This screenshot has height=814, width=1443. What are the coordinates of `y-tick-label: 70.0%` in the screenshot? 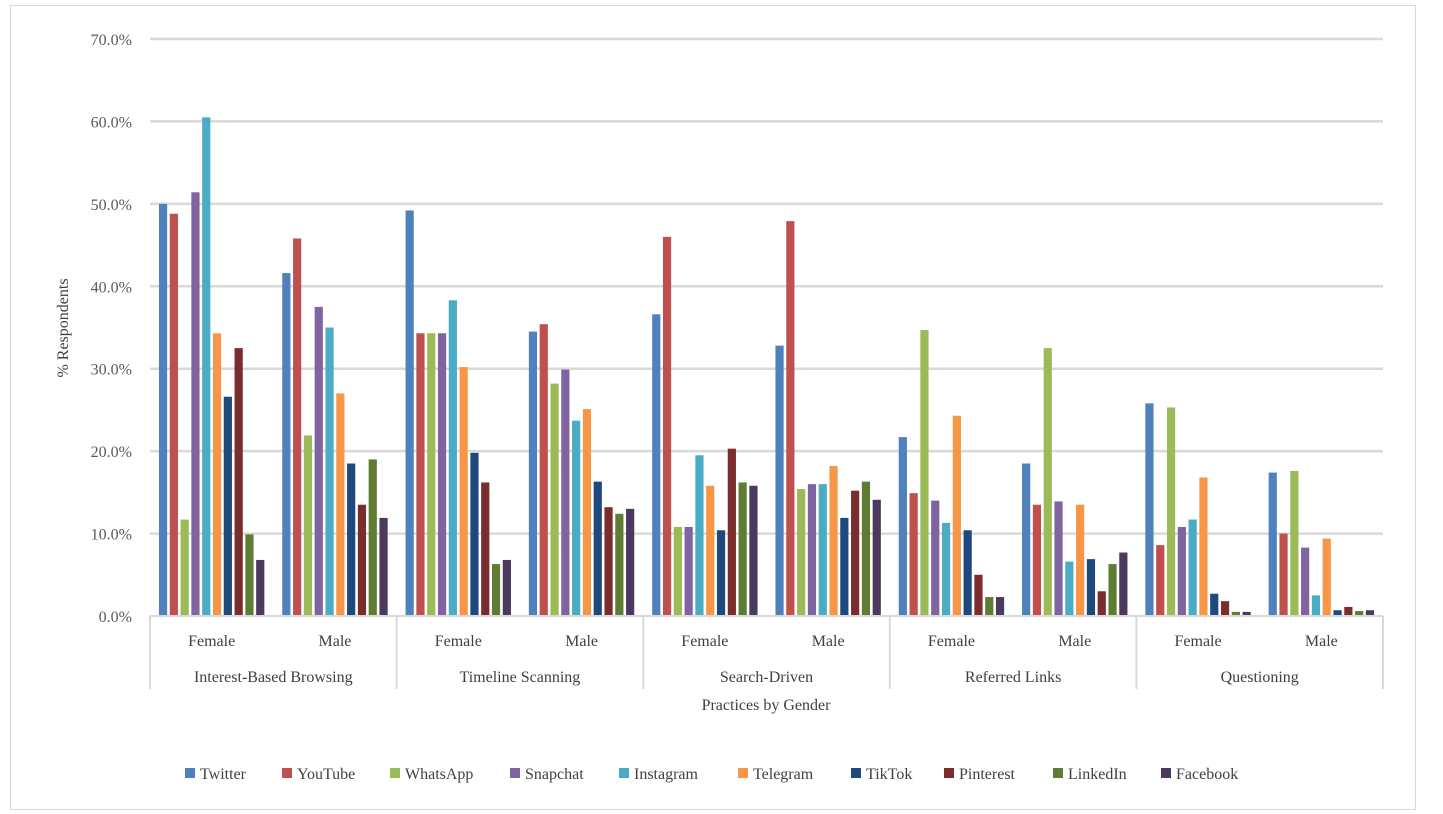 It's located at (111, 40).